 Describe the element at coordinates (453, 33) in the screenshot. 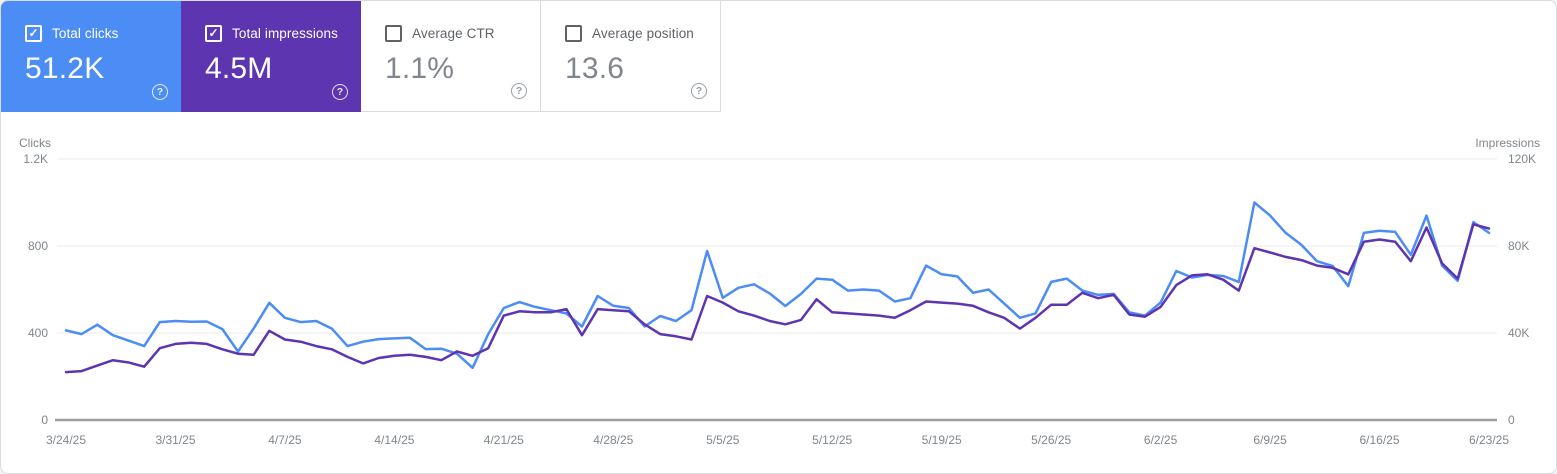

I see `average-ctr-label: Average CTR` at that location.